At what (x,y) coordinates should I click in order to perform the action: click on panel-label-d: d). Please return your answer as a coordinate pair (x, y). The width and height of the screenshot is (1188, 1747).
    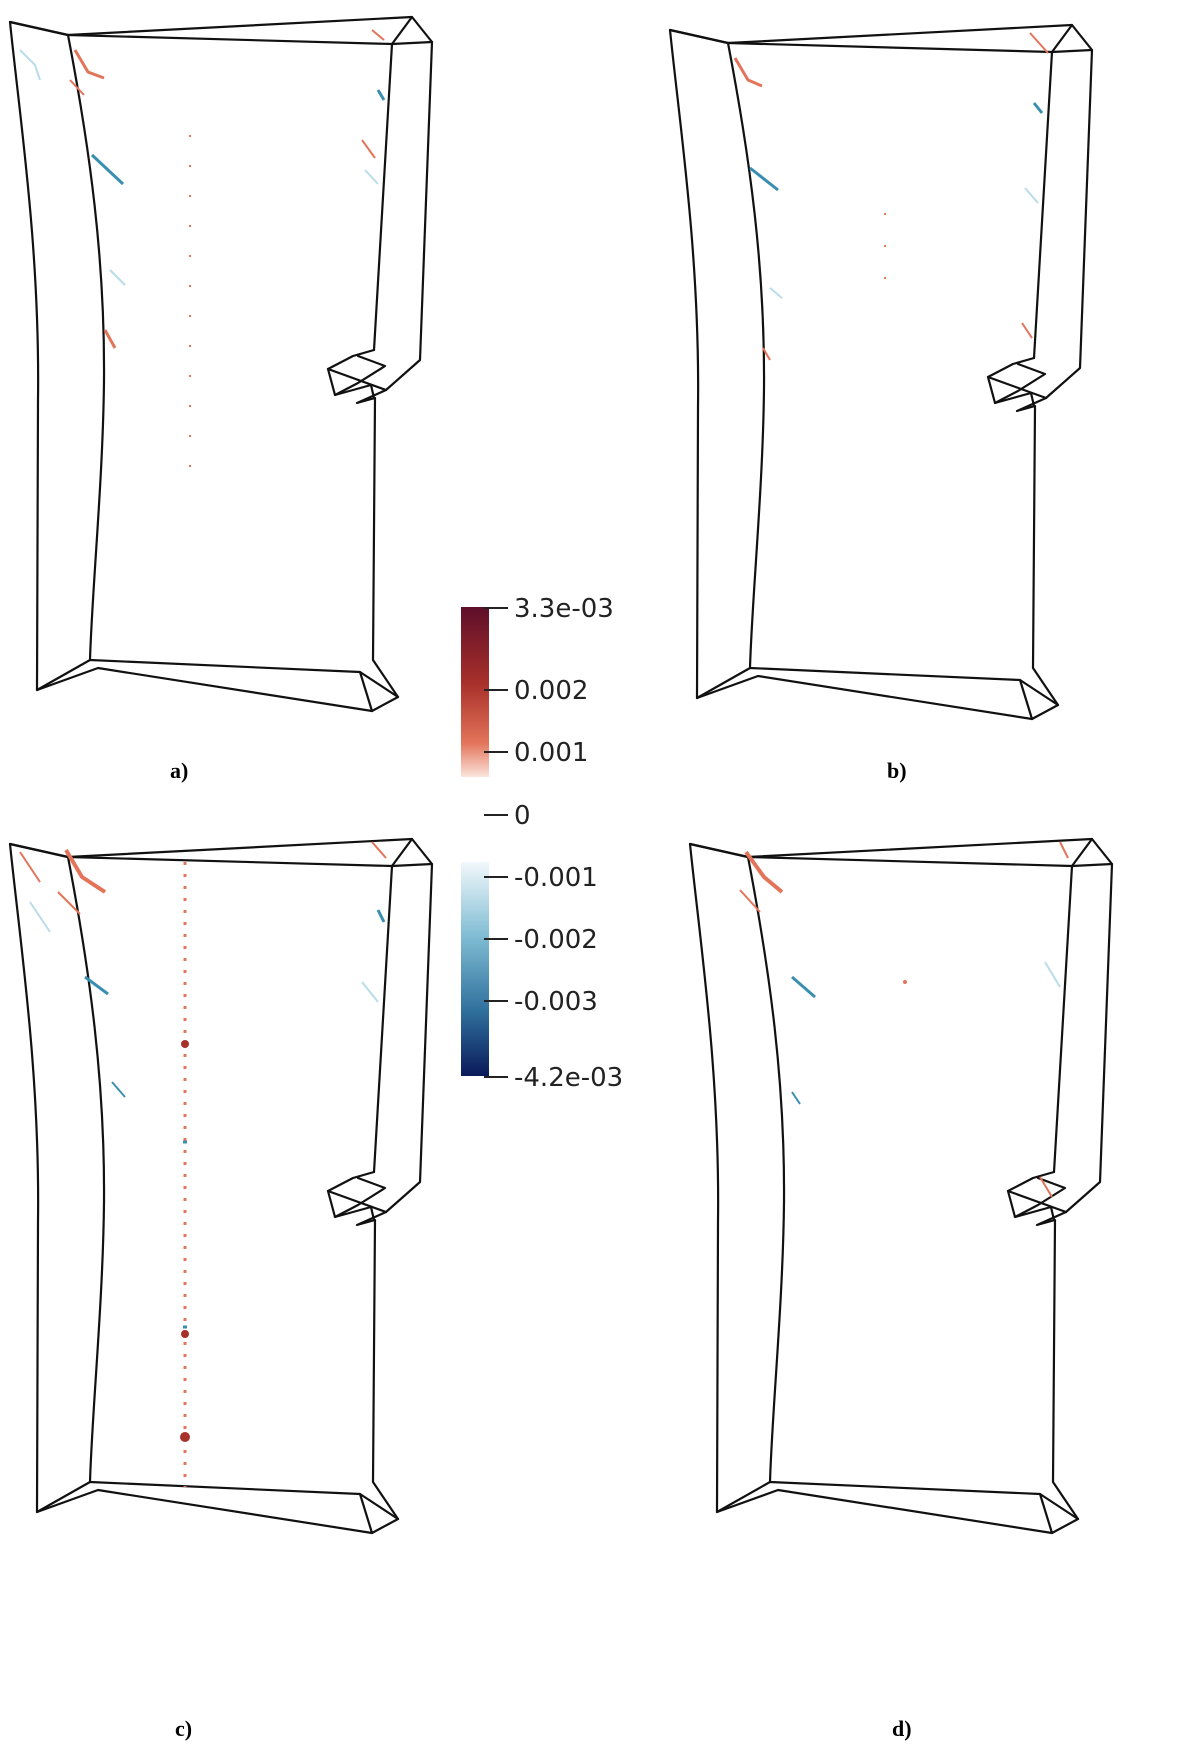
    Looking at the image, I should click on (902, 1728).